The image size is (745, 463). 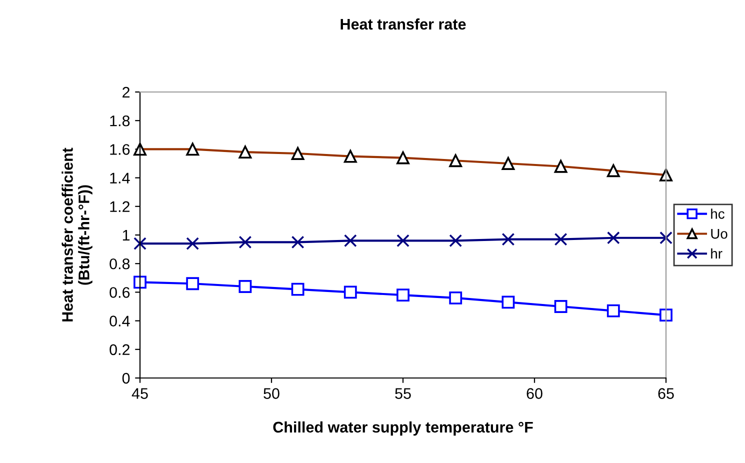 What do you see at coordinates (403, 393) in the screenshot?
I see `x-tick-label: 55` at bounding box center [403, 393].